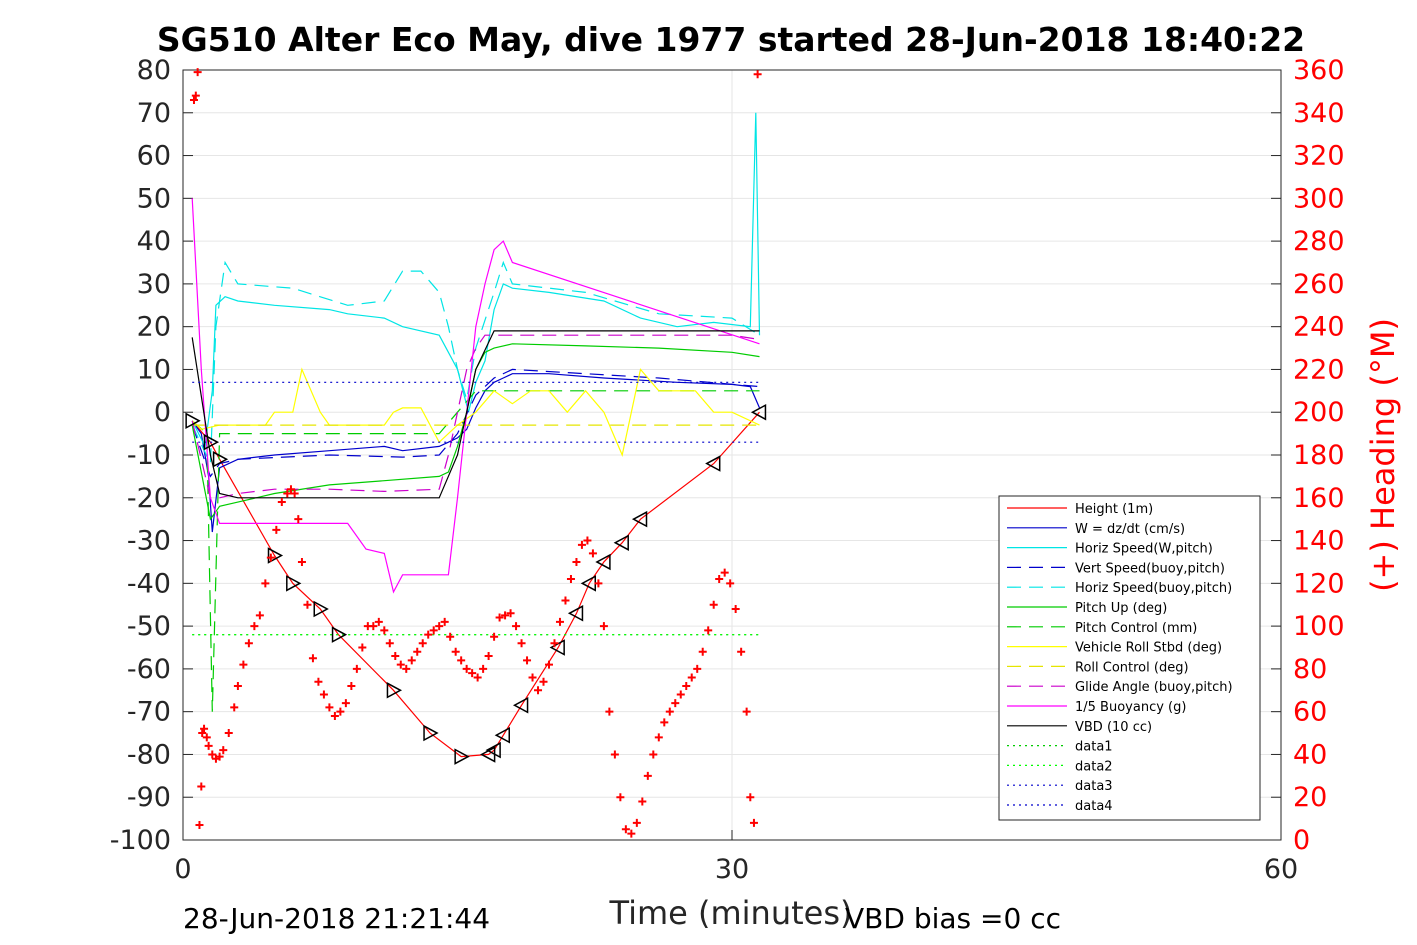 This screenshot has width=1417, height=945. Describe the element at coordinates (182, 869) in the screenshot. I see `x-tick-label: 0` at that location.